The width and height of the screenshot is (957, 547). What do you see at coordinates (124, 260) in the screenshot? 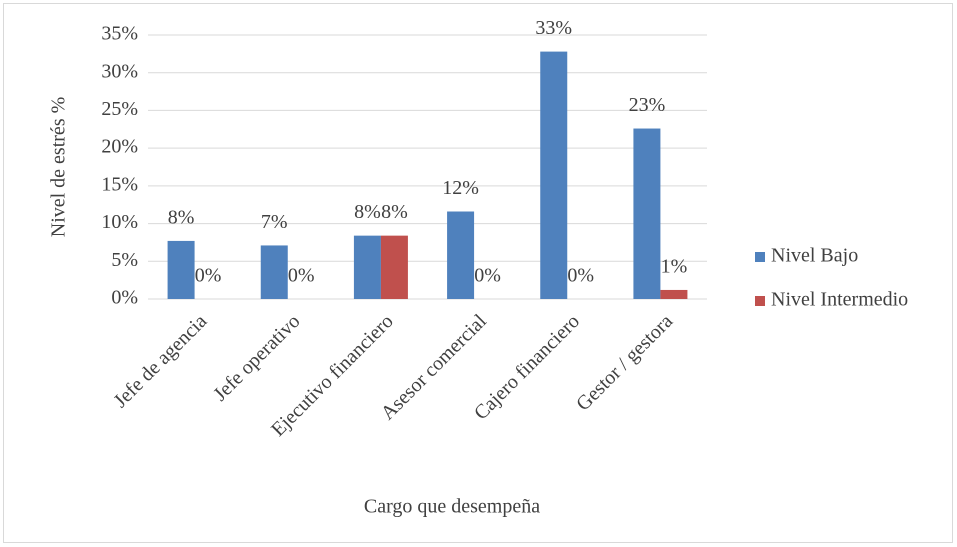
I see `y-tick-label: 5%` at bounding box center [124, 260].